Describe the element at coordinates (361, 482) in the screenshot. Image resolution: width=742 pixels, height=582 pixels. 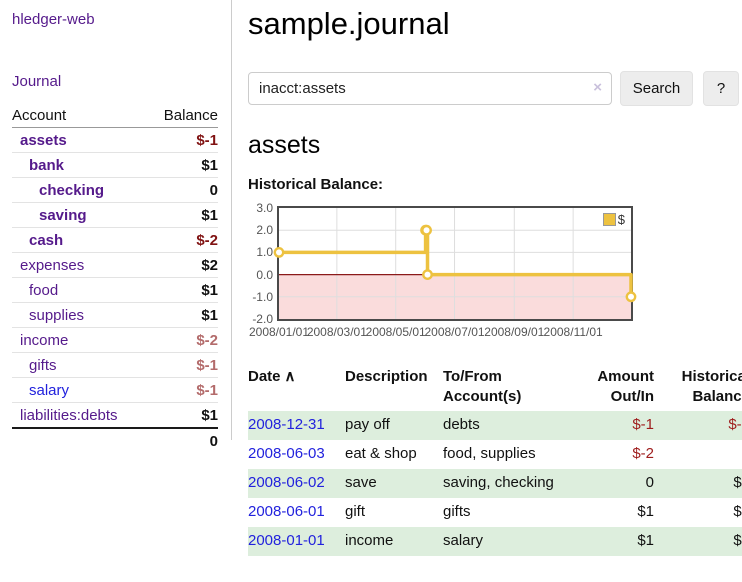
I see `register-description-cell: save` at that location.